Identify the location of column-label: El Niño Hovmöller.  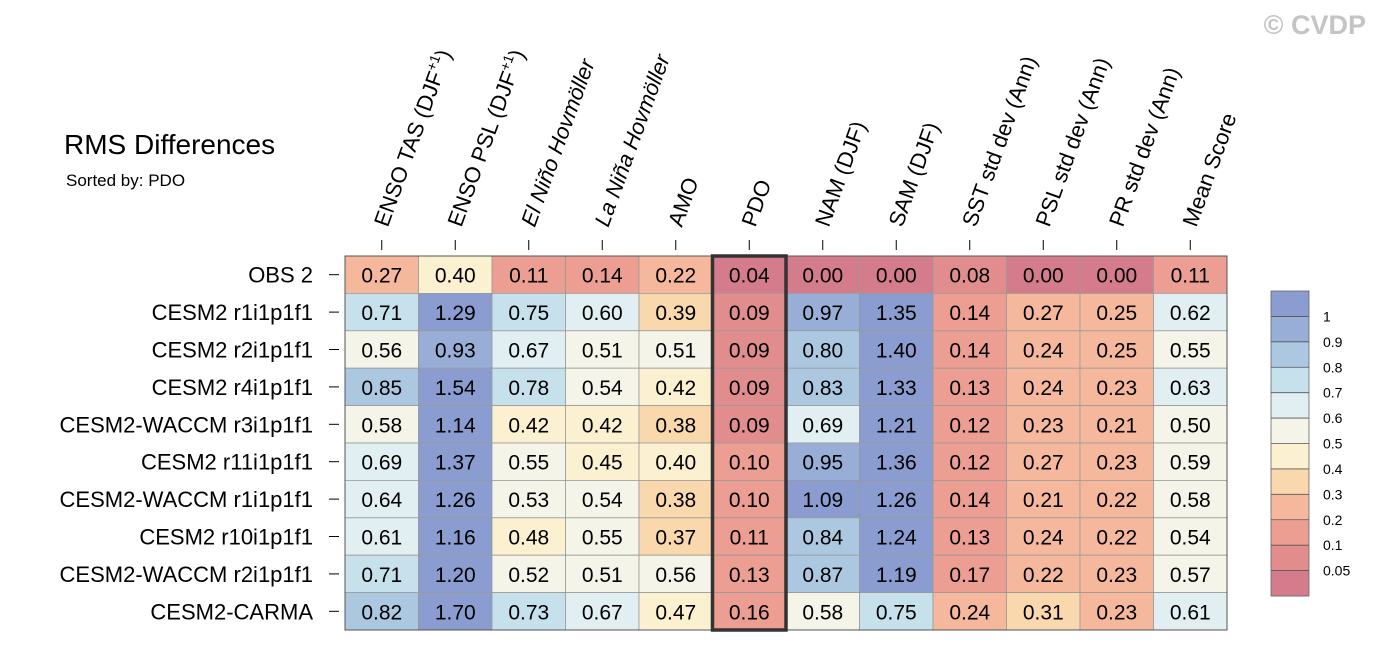
(558, 142).